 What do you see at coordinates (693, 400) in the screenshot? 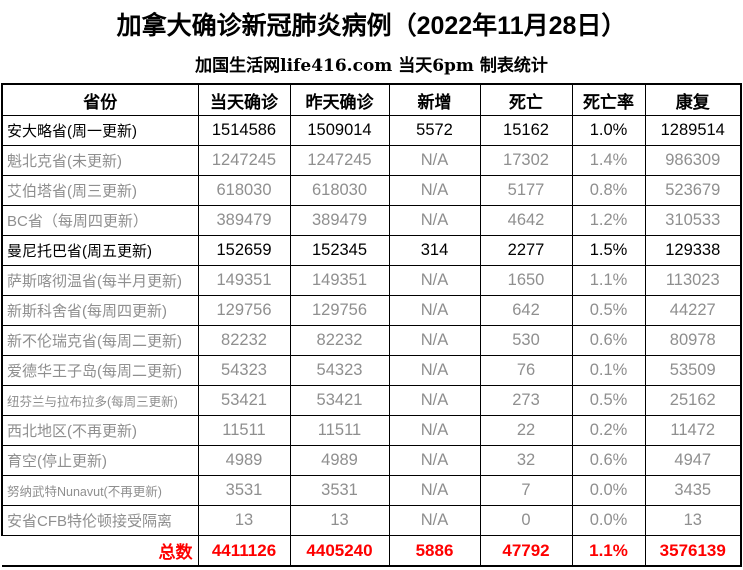
I see `recovered-cell: 25162` at bounding box center [693, 400].